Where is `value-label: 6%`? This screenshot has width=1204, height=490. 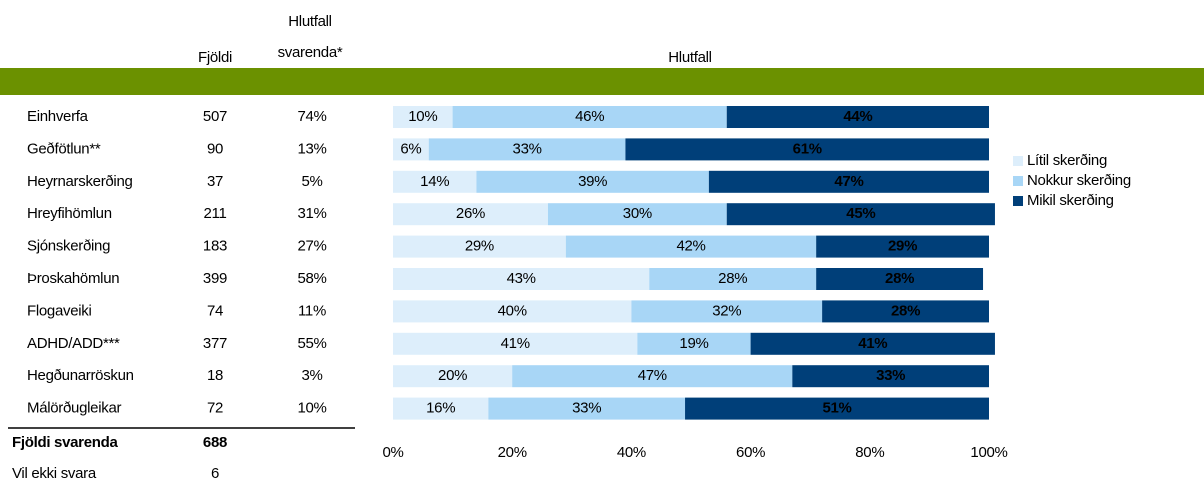 value-label: 6% is located at coordinates (410, 148).